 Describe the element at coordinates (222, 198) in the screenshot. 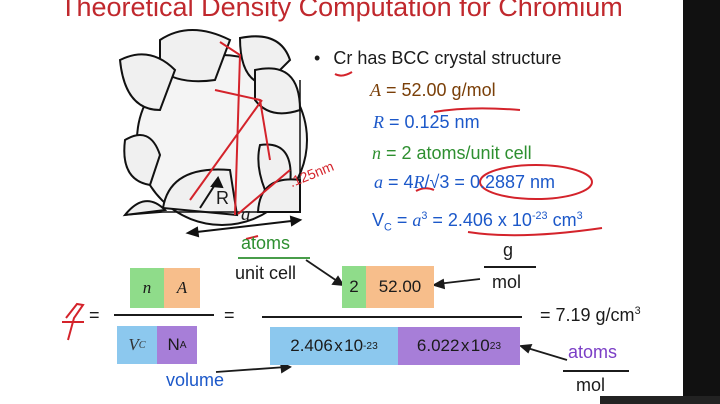

I see `radius-label: R` at that location.